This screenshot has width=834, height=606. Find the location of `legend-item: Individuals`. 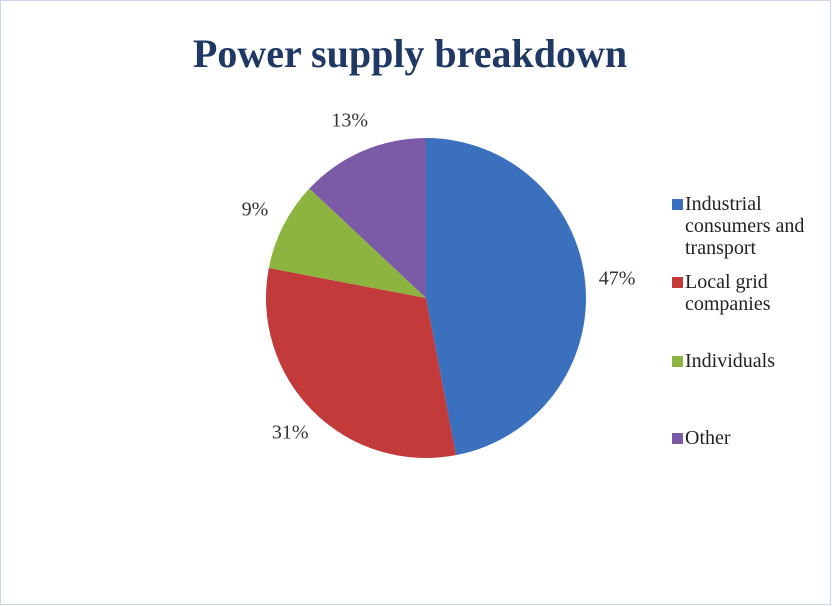

legend-item: Individuals is located at coordinates (752, 361).